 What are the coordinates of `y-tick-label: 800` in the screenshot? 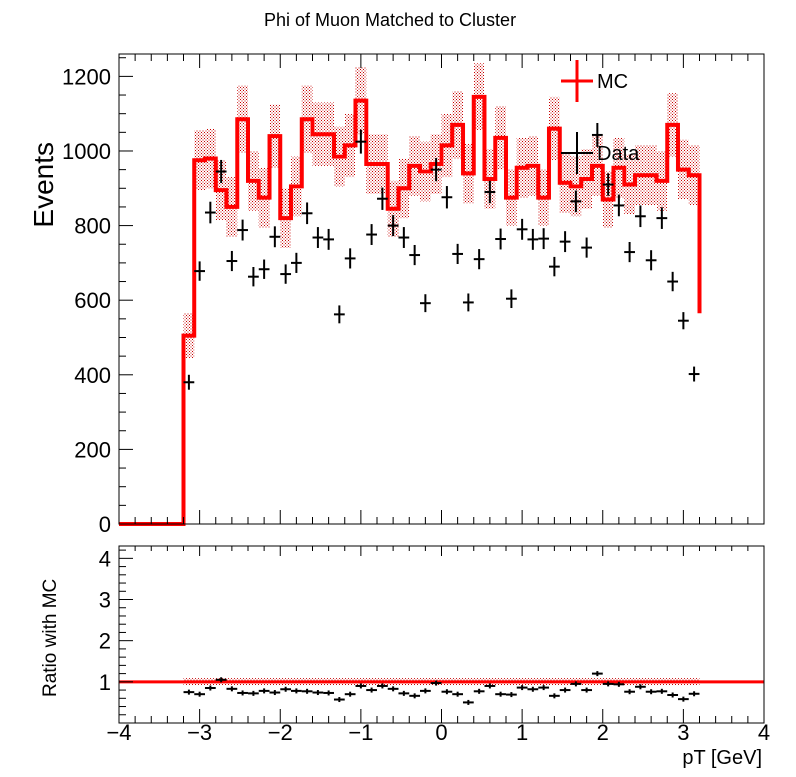 It's located at (92, 226).